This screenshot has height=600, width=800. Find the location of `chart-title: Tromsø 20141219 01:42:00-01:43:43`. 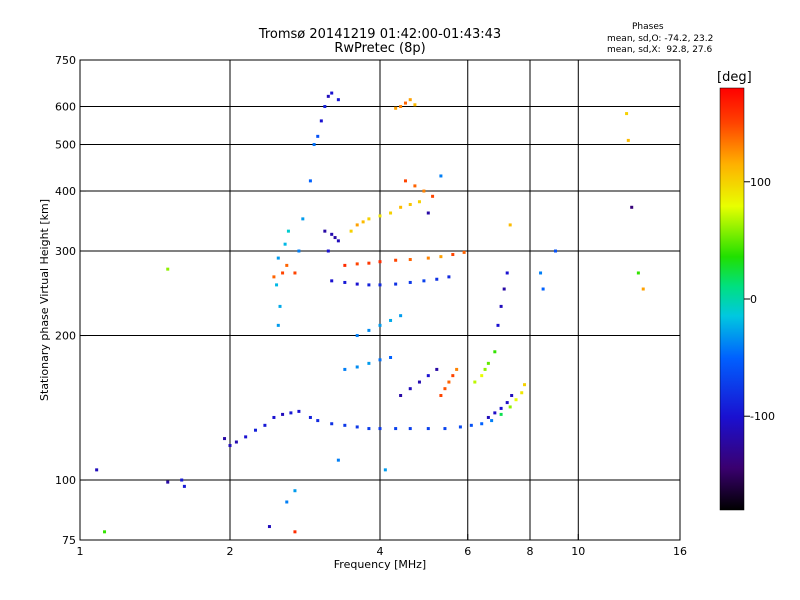

chart-title: Tromsø 20141219 01:42:00-01:43:43 is located at coordinates (380, 34).